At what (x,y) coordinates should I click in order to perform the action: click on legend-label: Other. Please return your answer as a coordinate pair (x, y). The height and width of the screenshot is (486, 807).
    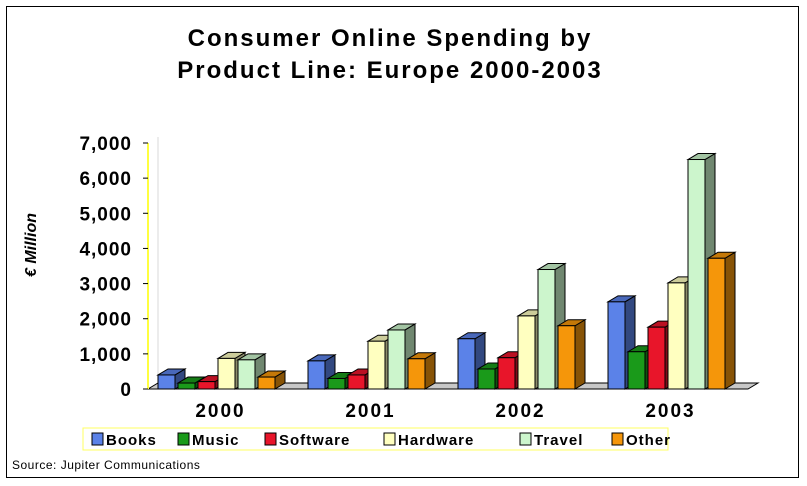
    Looking at the image, I should click on (648, 440).